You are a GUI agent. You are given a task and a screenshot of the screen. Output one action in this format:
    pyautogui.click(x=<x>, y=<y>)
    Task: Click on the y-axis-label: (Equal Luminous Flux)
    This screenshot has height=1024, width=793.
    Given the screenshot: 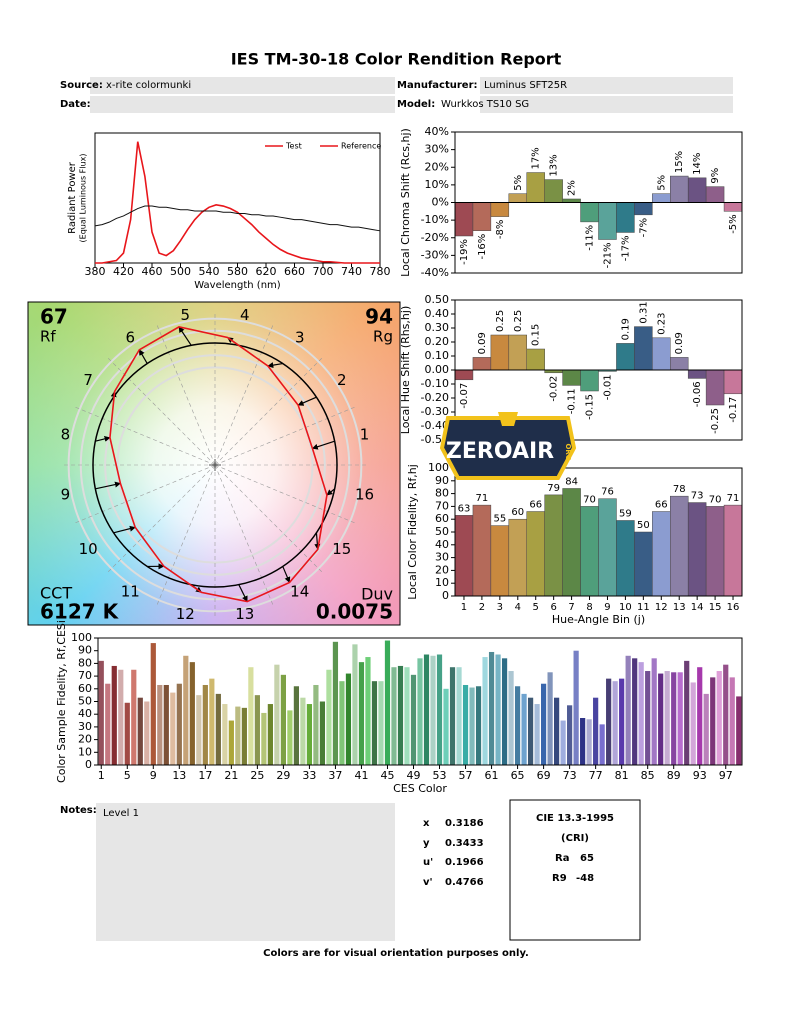 What is the action you would take?
    pyautogui.click(x=83, y=198)
    